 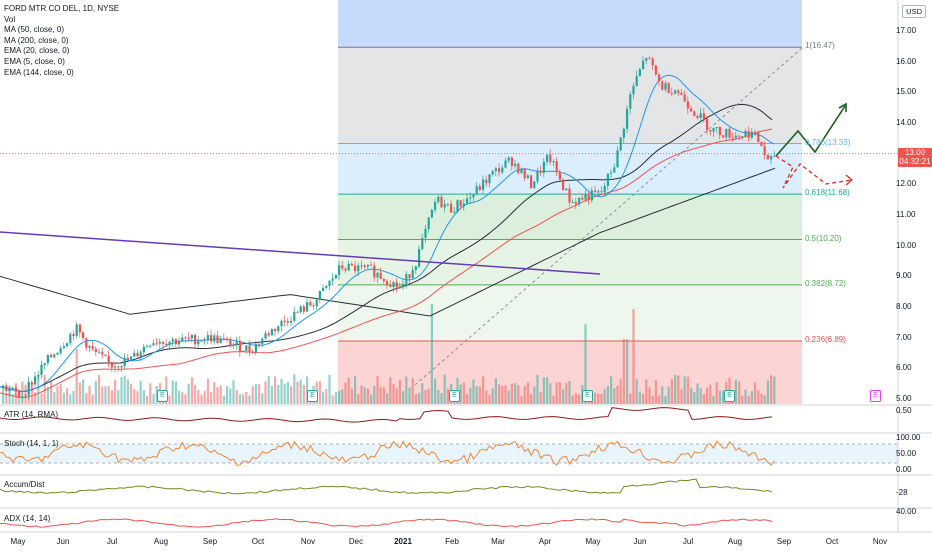 What do you see at coordinates (906, 453) in the screenshot?
I see `stoch-axis-50: 50.00` at bounding box center [906, 453].